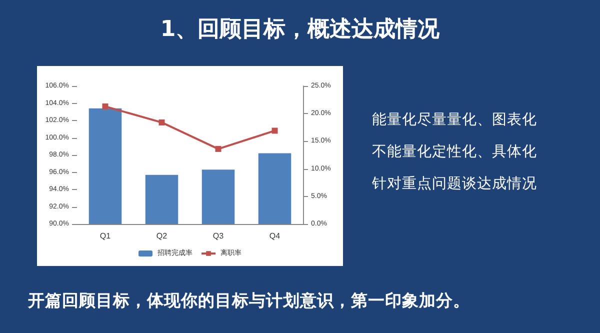 This screenshot has width=600, height=333. Describe the element at coordinates (249, 301) in the screenshot. I see `text: 开篇回顾目标，体现你的目标与计划意识，第一印象加分。` at that location.